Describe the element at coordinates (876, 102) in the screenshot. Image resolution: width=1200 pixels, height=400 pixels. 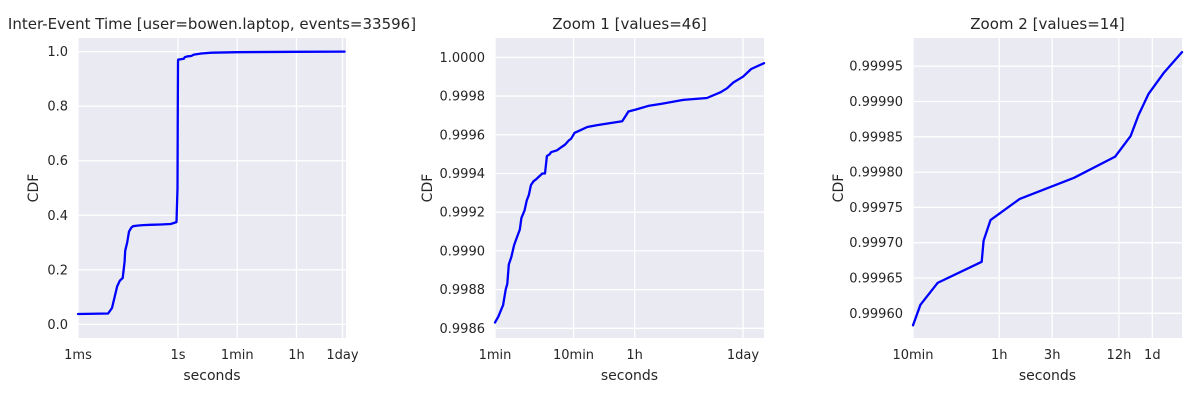
I see `y-tick-label: 0.99990` at that location.